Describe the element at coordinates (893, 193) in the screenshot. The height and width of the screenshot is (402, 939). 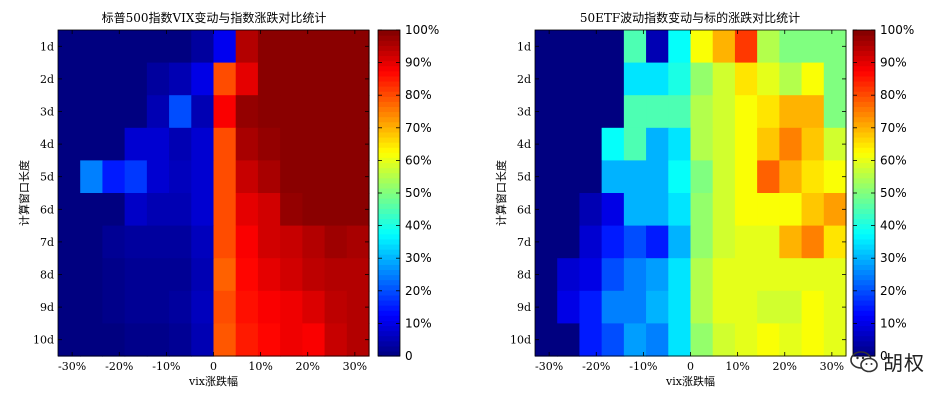
I see `colorbar-tick-label: 50%` at that location.